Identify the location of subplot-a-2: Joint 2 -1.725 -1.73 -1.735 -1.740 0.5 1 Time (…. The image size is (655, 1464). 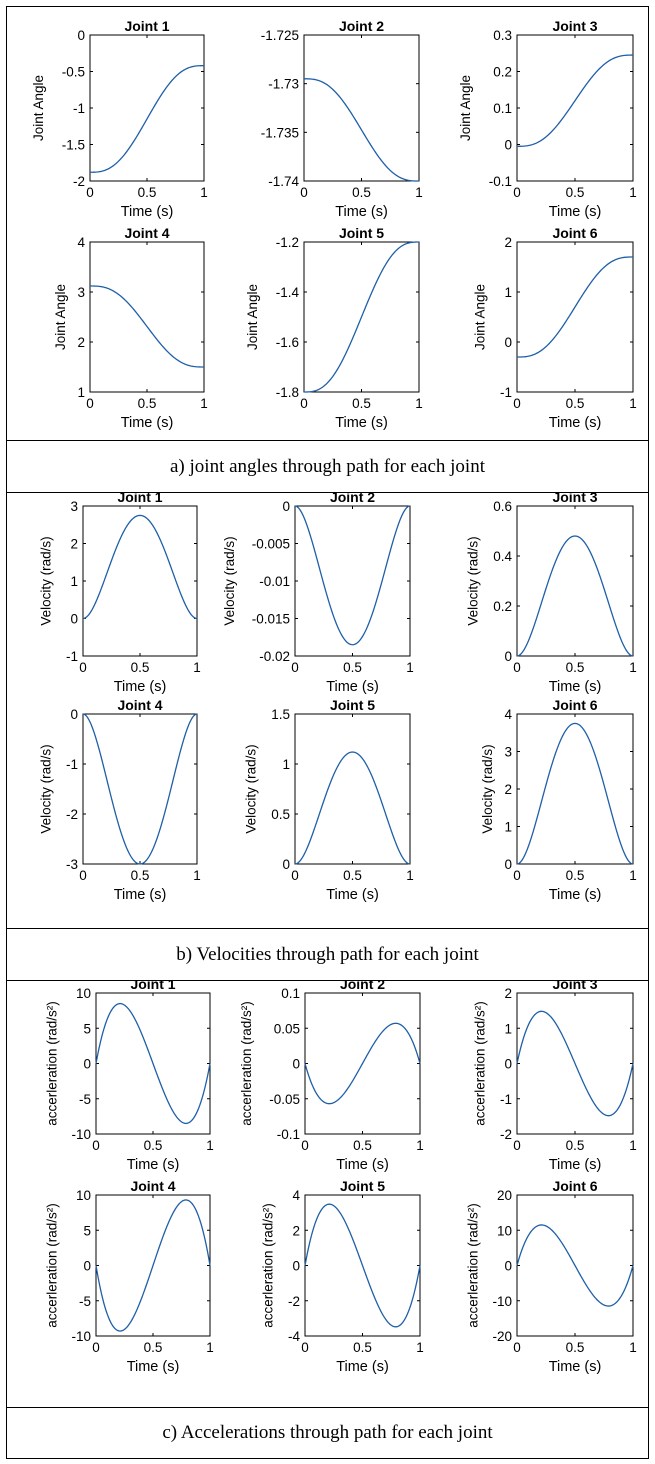
(342, 119).